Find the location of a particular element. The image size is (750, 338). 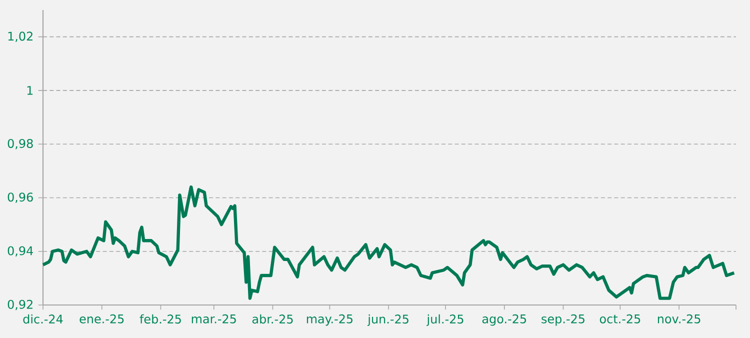

x-tick-label: oct.-25 is located at coordinates (620, 319).